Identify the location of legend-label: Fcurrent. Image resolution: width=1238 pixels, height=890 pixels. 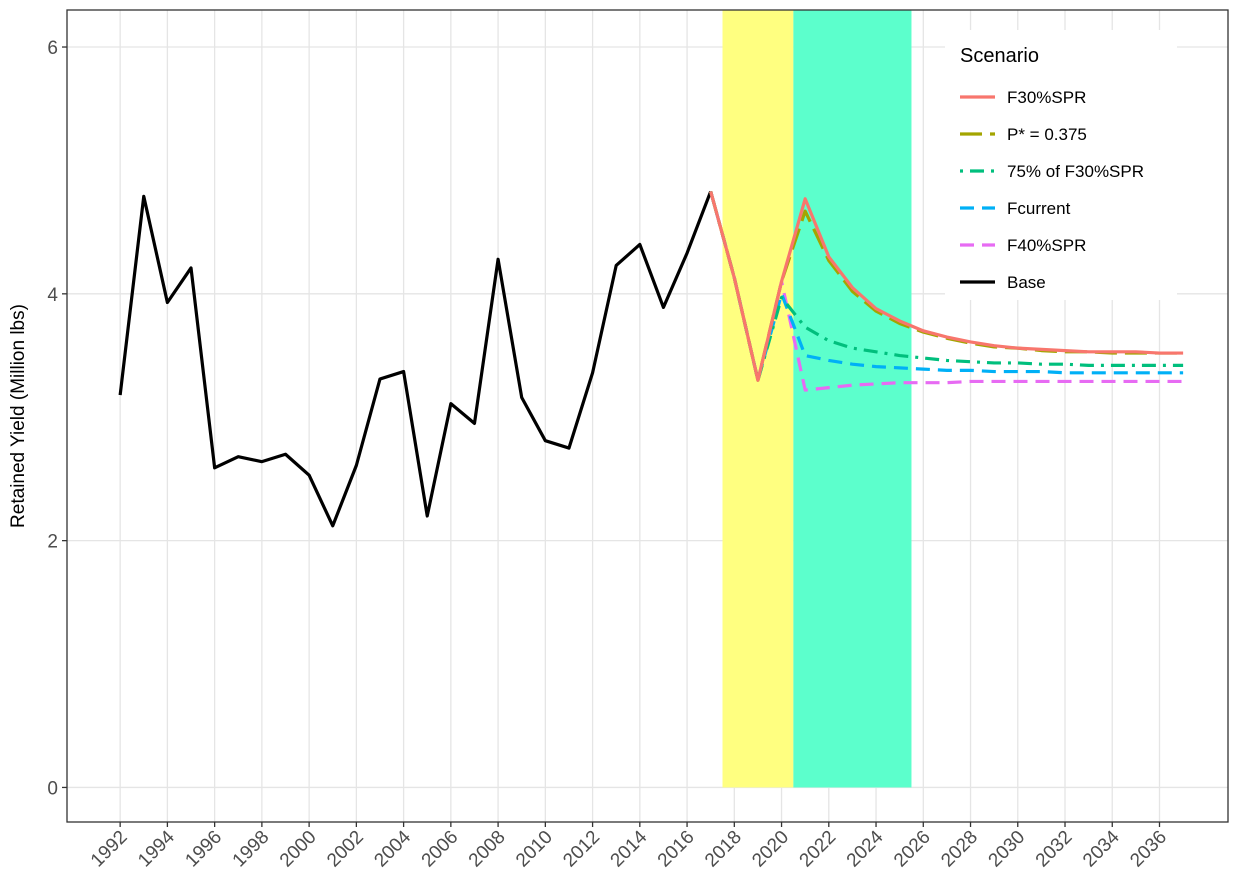
(1039, 208).